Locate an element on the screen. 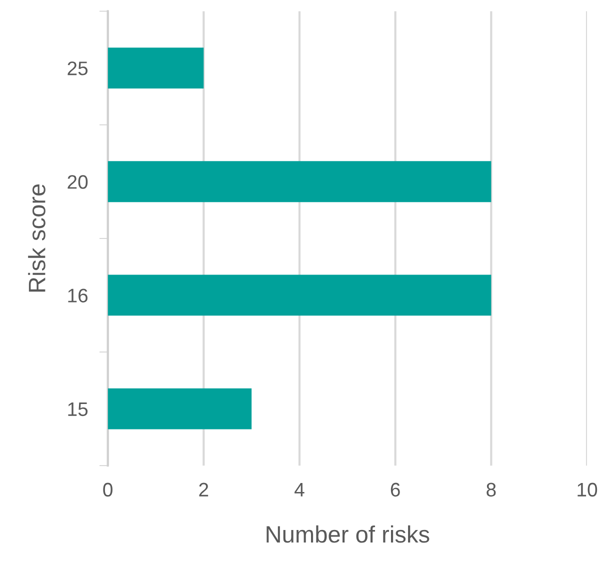  x-tick-label: 0 is located at coordinates (107, 489).